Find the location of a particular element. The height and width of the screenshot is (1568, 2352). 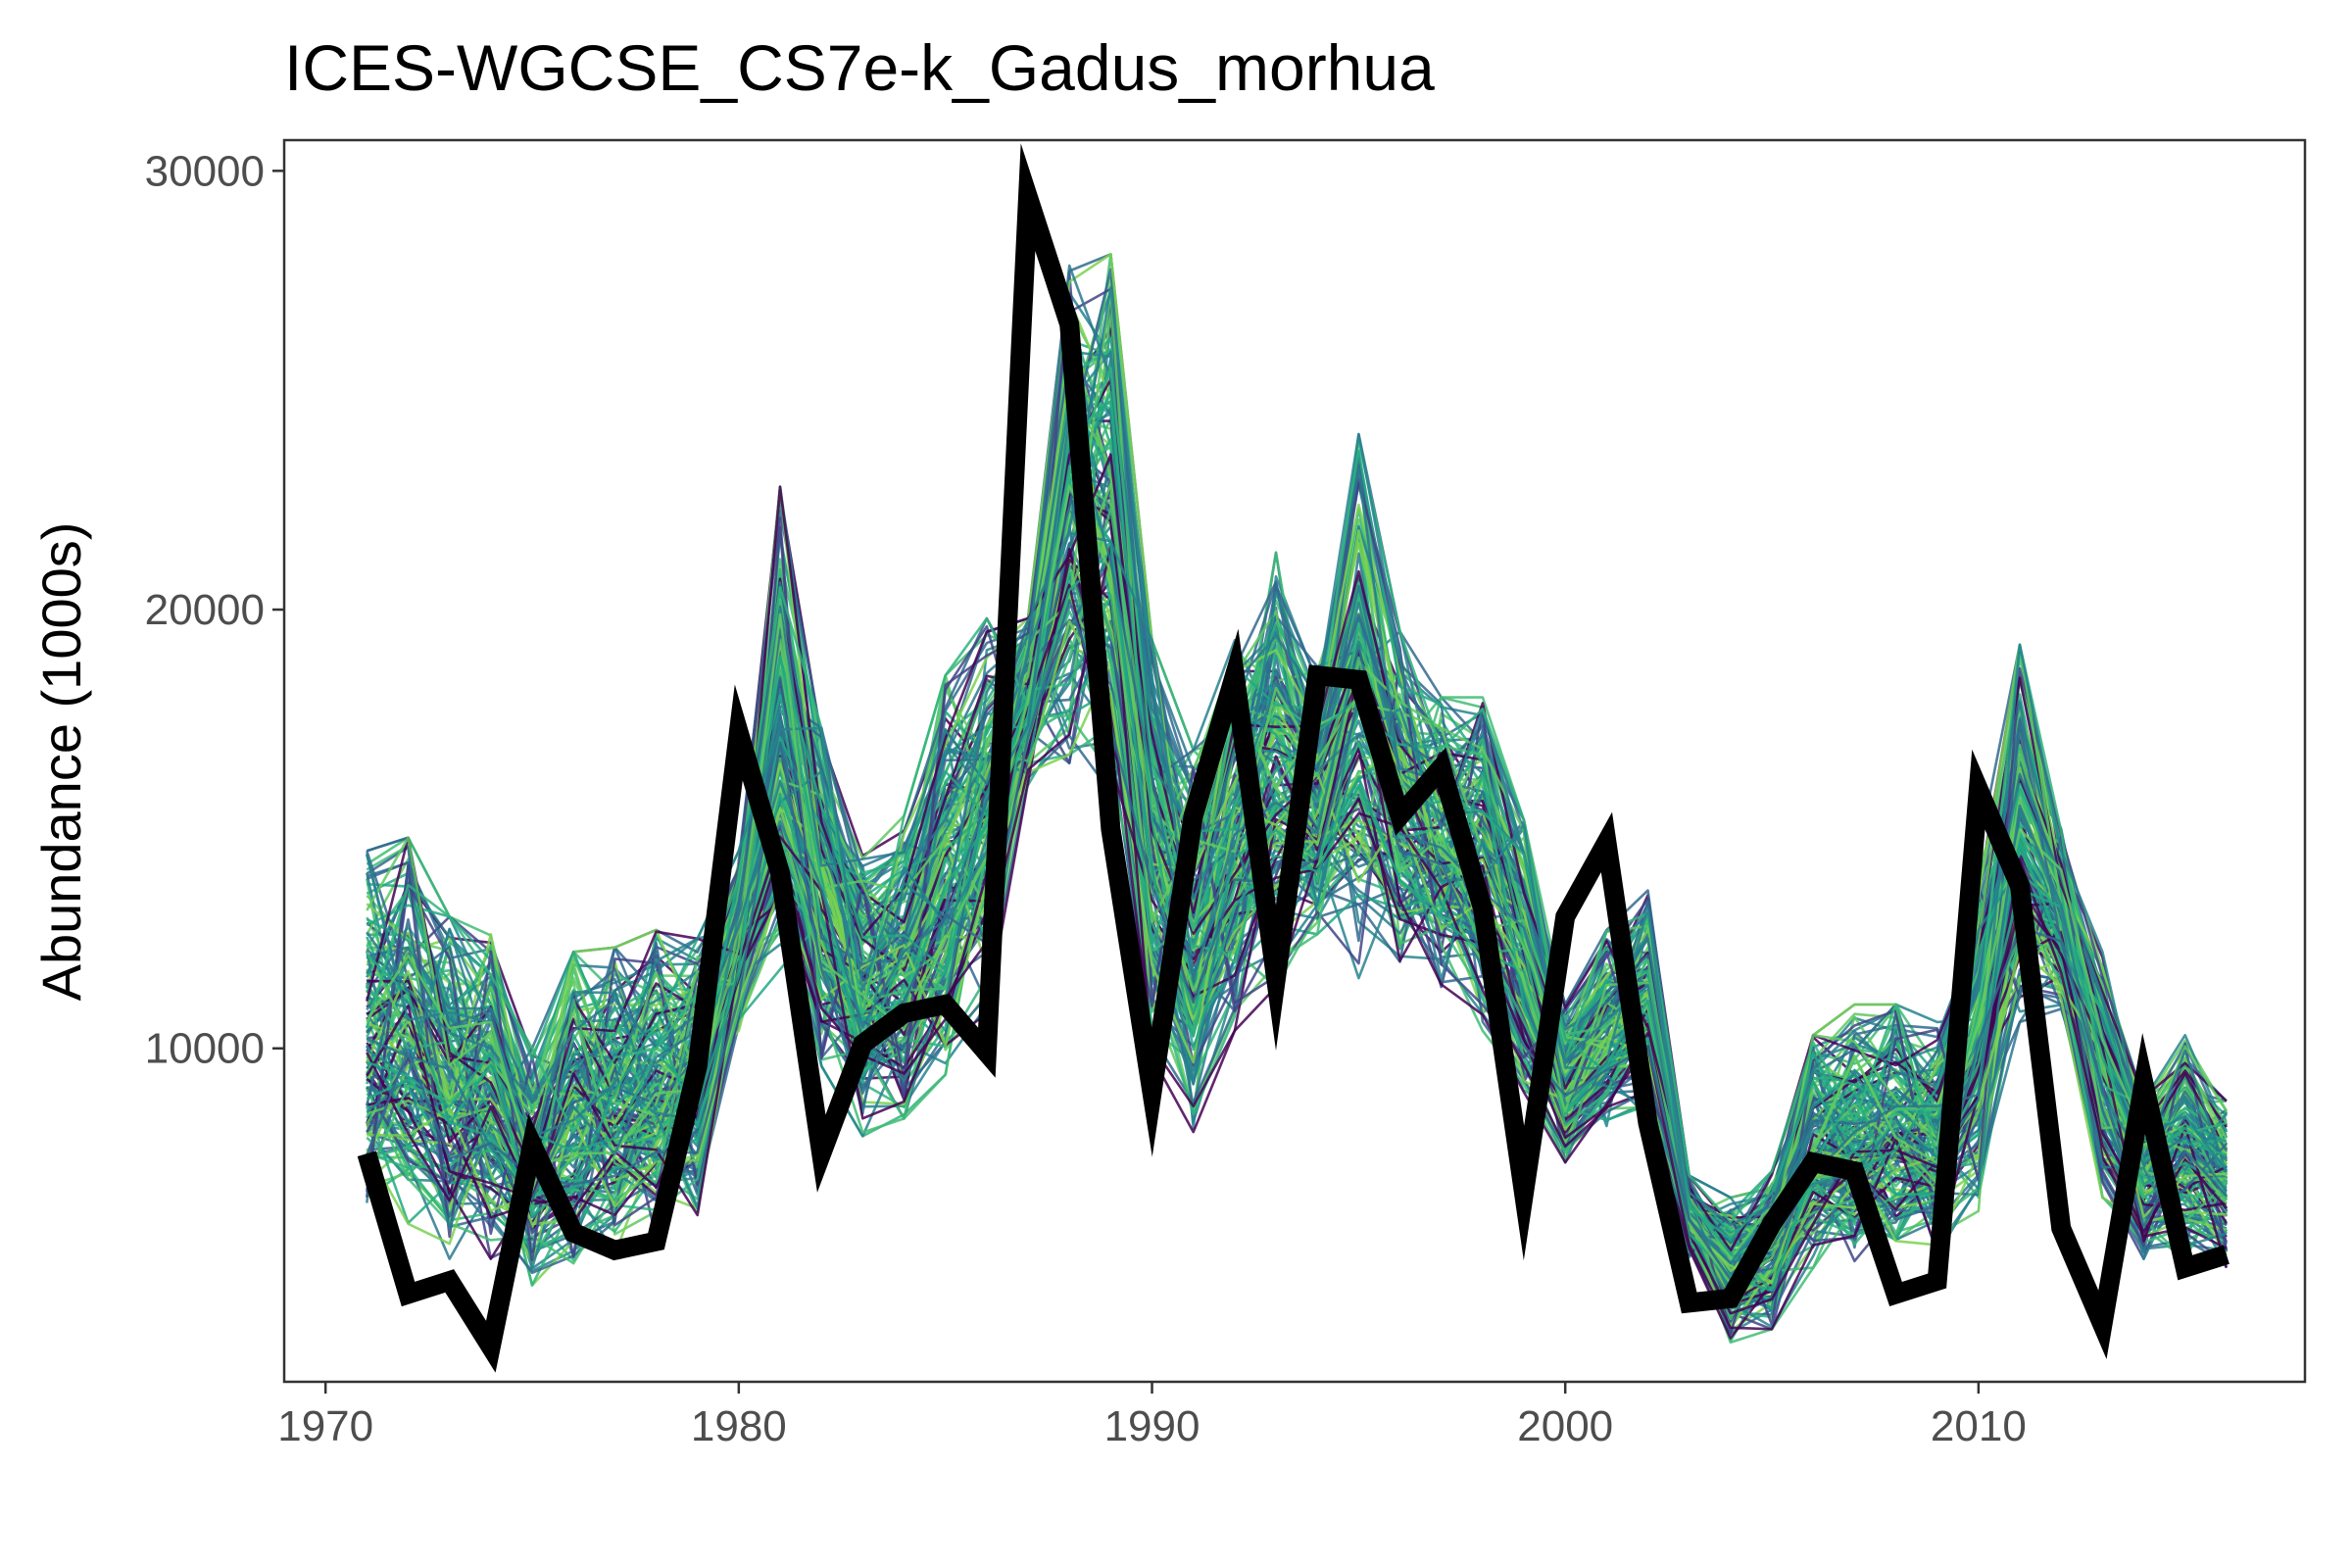

chart-title: ICES-WGCSE_CS7e-k_Gadus_morhua is located at coordinates (859, 67).